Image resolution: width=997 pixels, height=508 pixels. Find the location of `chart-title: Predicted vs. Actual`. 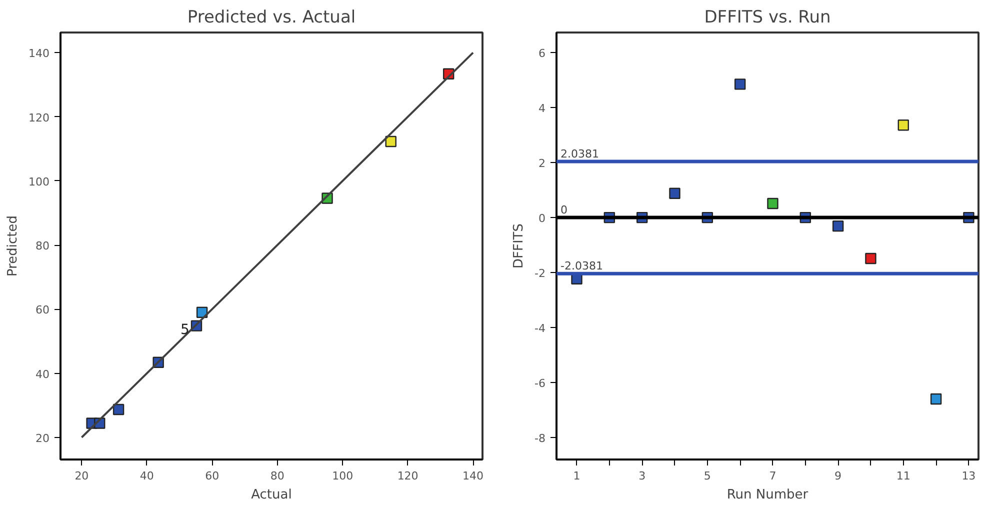

chart-title: Predicted vs. Actual is located at coordinates (271, 18).